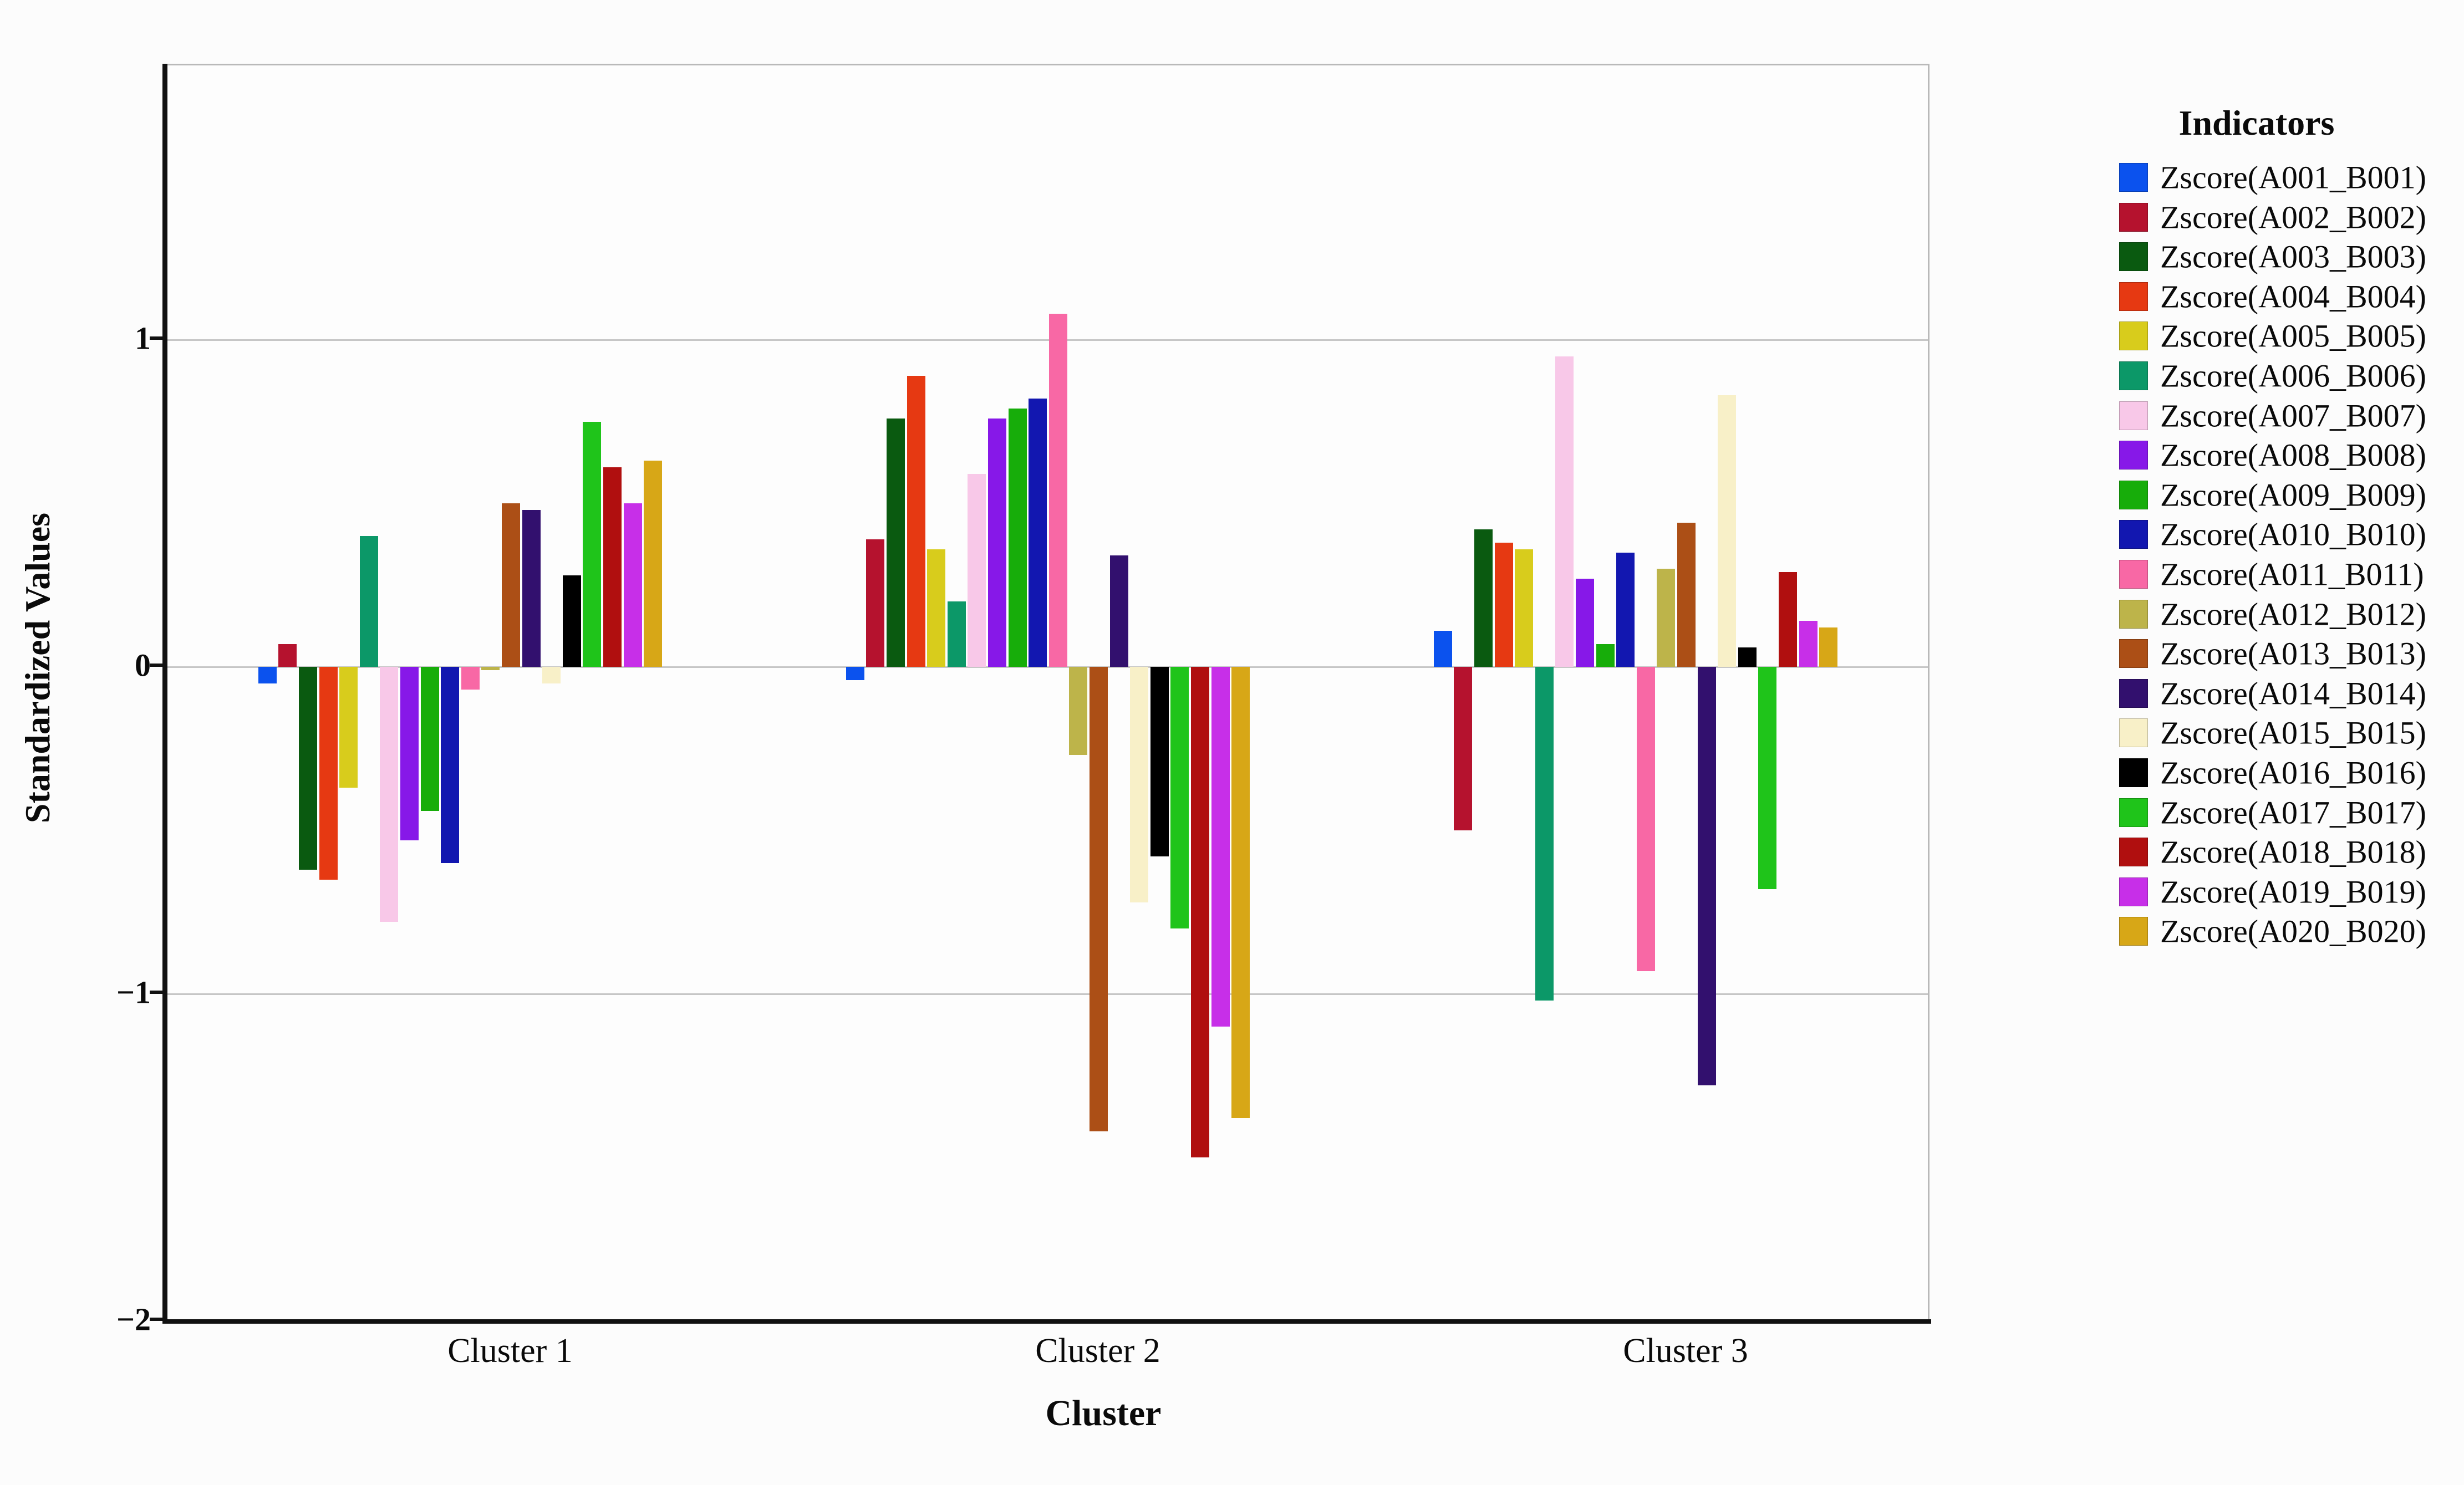  What do you see at coordinates (2294, 376) in the screenshot?
I see `legend-label: Zscore(A006_B006)` at bounding box center [2294, 376].